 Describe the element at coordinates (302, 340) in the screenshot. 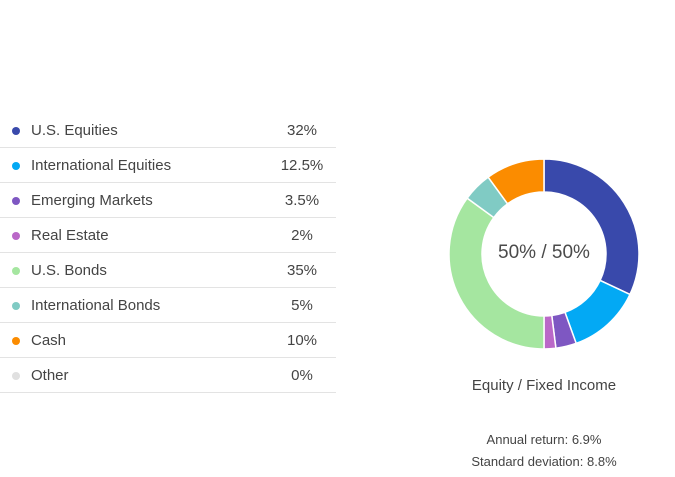

I see `allocation-value: 10%` at that location.